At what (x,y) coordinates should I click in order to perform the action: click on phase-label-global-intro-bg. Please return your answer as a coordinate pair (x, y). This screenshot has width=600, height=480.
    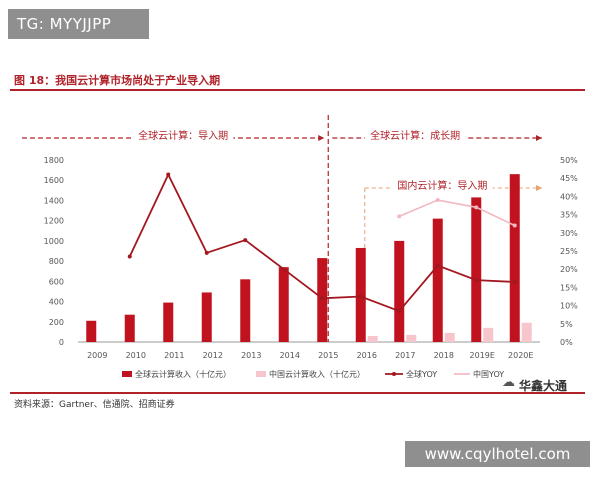
    Looking at the image, I should click on (183, 135).